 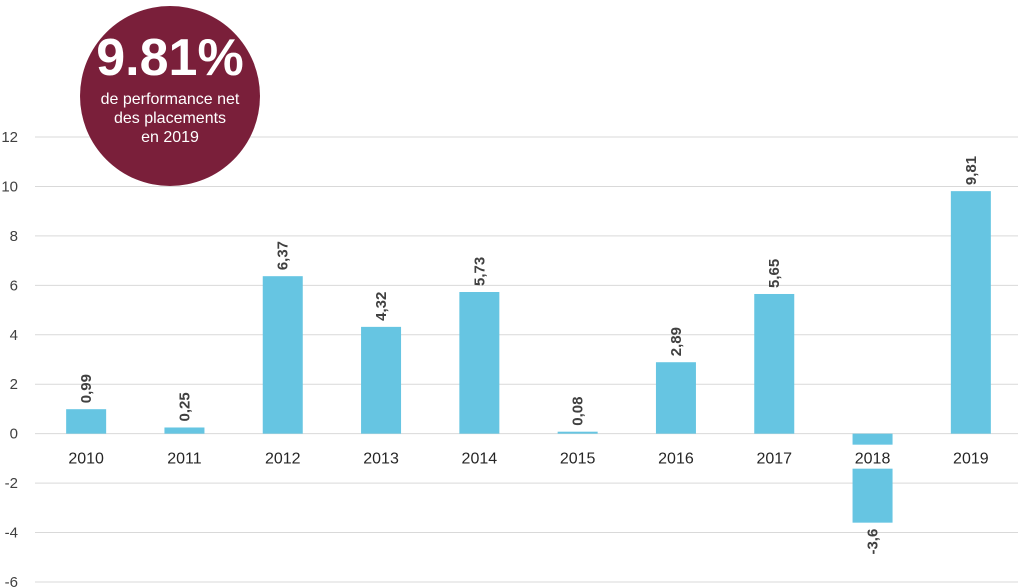 I want to click on y-tick-label: -4, so click(x=11, y=533).